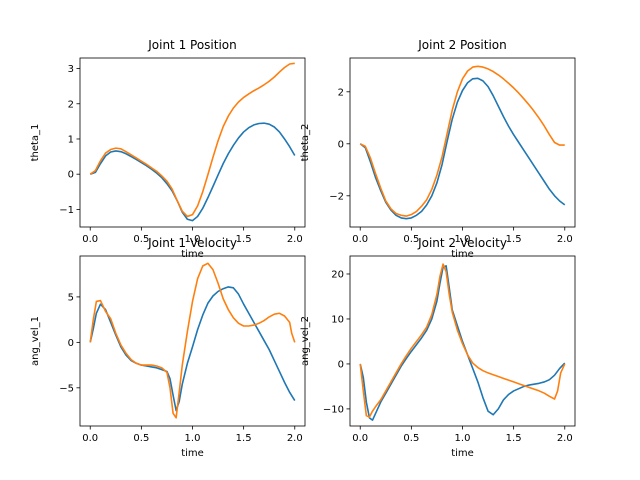  What do you see at coordinates (462, 45) in the screenshot?
I see `chart-title: Joint 2 Position` at bounding box center [462, 45].